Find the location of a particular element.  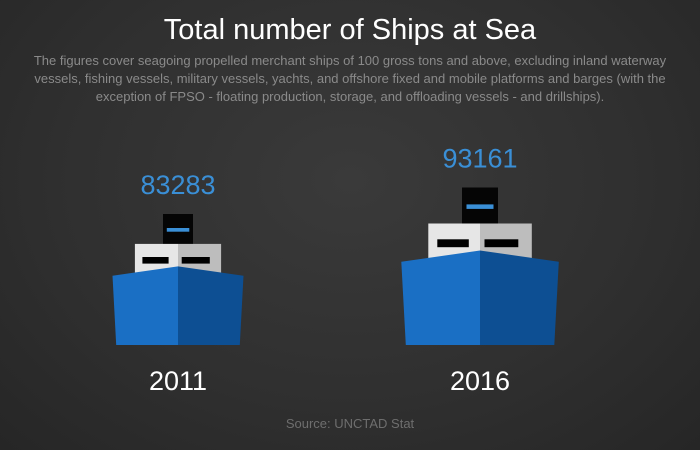

chart-title: Total number of Ships at Sea is located at coordinates (350, 30).